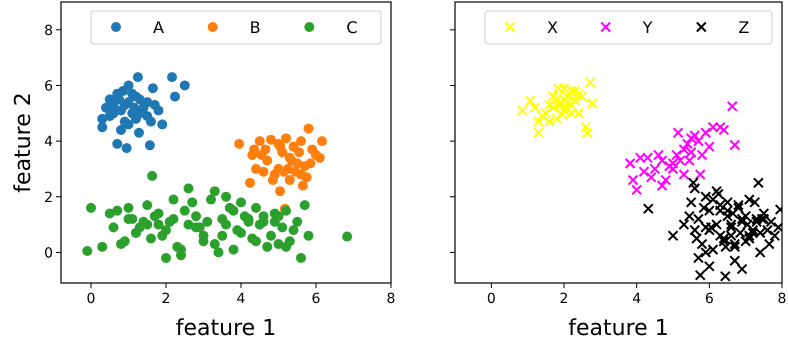 This screenshot has width=788, height=345. I want to click on legend-label: Z, so click(744, 27).